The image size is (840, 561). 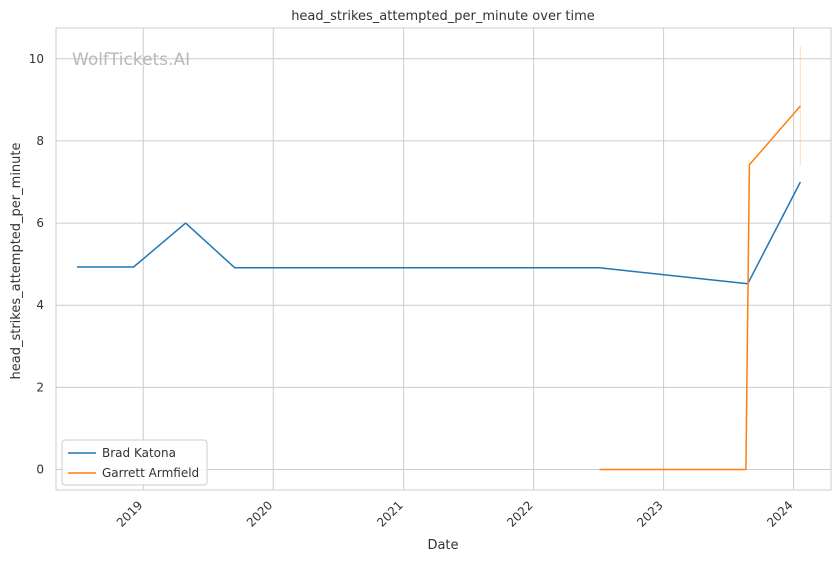 I want to click on x-tick-label: 2023, so click(x=649, y=513).